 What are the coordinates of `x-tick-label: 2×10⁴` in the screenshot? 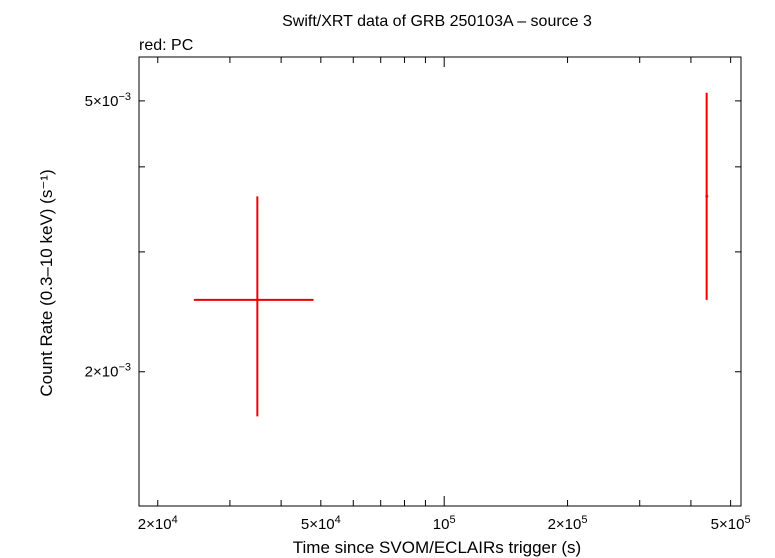 It's located at (158, 523).